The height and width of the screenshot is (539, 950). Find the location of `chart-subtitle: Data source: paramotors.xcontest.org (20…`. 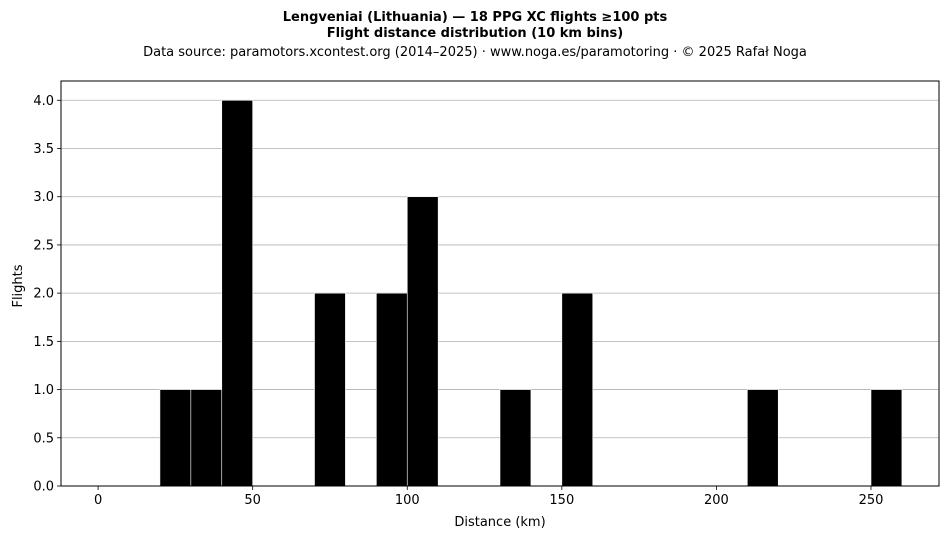

chart-subtitle: Data source: paramotors.xcontest.org (20… is located at coordinates (475, 52).